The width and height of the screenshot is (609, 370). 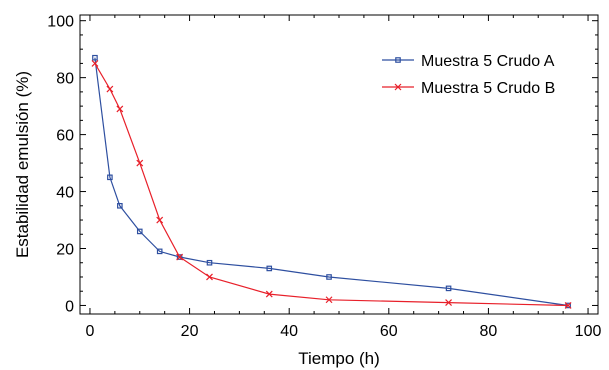 I want to click on y-tick-label: 40, so click(x=65, y=193).